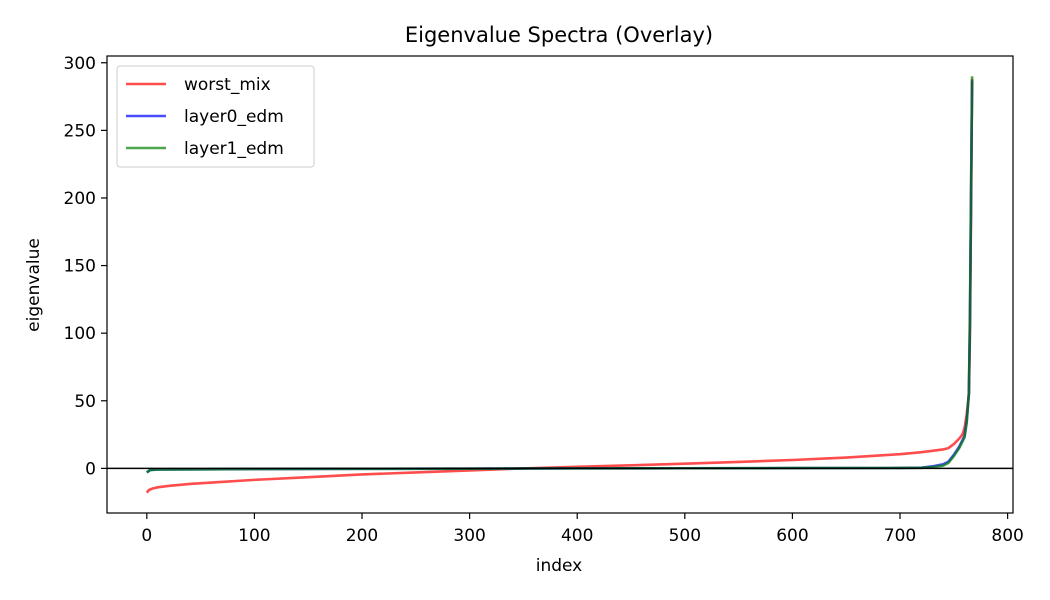 Image resolution: width=1050 pixels, height=600 pixels. Describe the element at coordinates (559, 35) in the screenshot. I see `chart-title: Eigenvalue Spectra (Overlay)` at that location.